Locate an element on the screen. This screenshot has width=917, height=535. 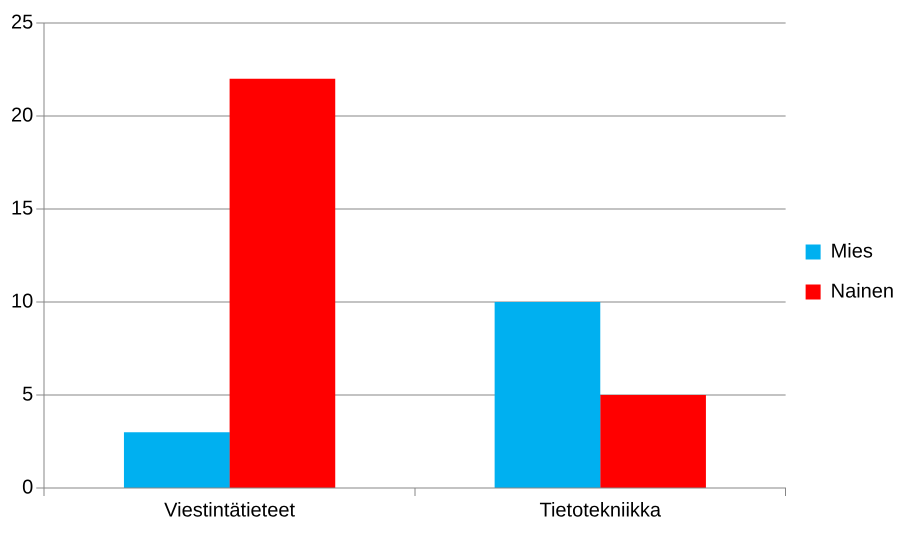
x-tick-label: Tietotekniikka is located at coordinates (601, 511).